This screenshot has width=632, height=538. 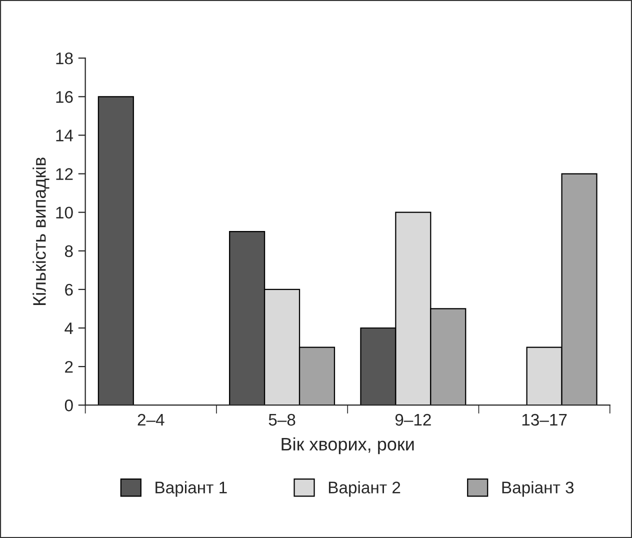 What do you see at coordinates (69, 290) in the screenshot?
I see `y-tick-label: 6` at bounding box center [69, 290].